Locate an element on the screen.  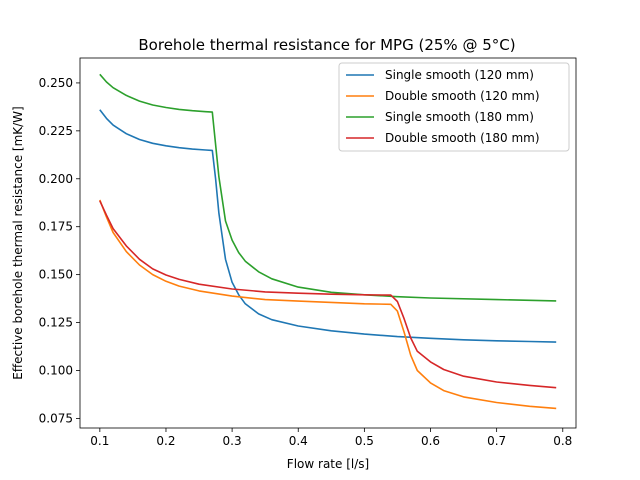
x-tick-label: 0.1 is located at coordinates (99, 441).